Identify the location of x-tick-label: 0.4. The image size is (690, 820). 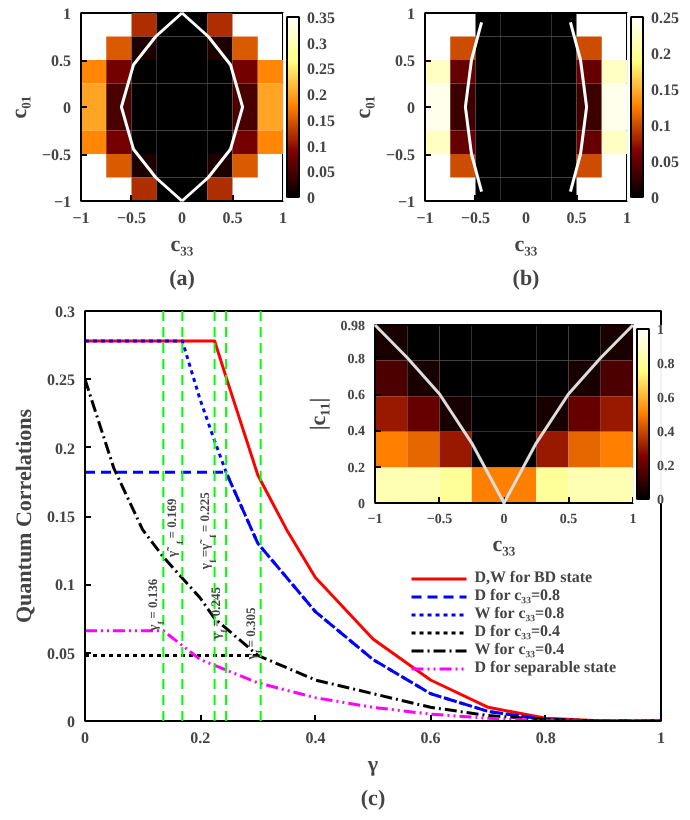
(315, 738).